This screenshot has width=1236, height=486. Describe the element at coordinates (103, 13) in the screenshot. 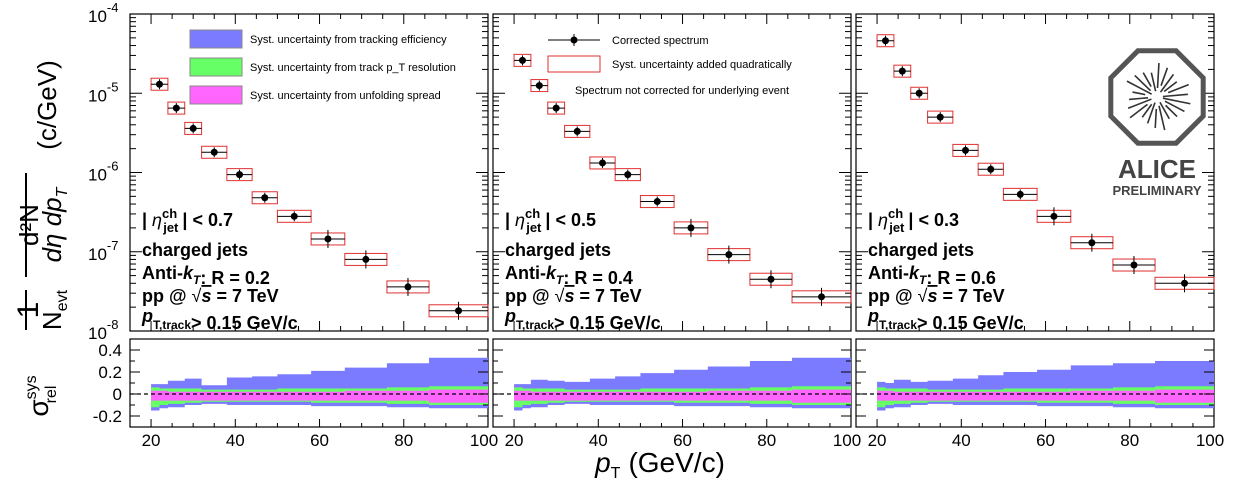

I see `y-tick-label: 10⁻⁴` at that location.